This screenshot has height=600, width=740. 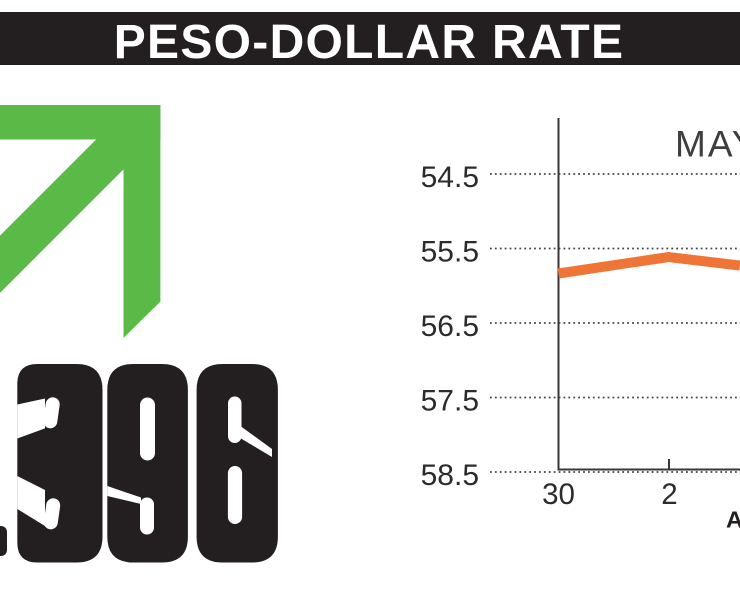 What do you see at coordinates (450, 401) in the screenshot?
I see `svg-text: 57.5` at bounding box center [450, 401].